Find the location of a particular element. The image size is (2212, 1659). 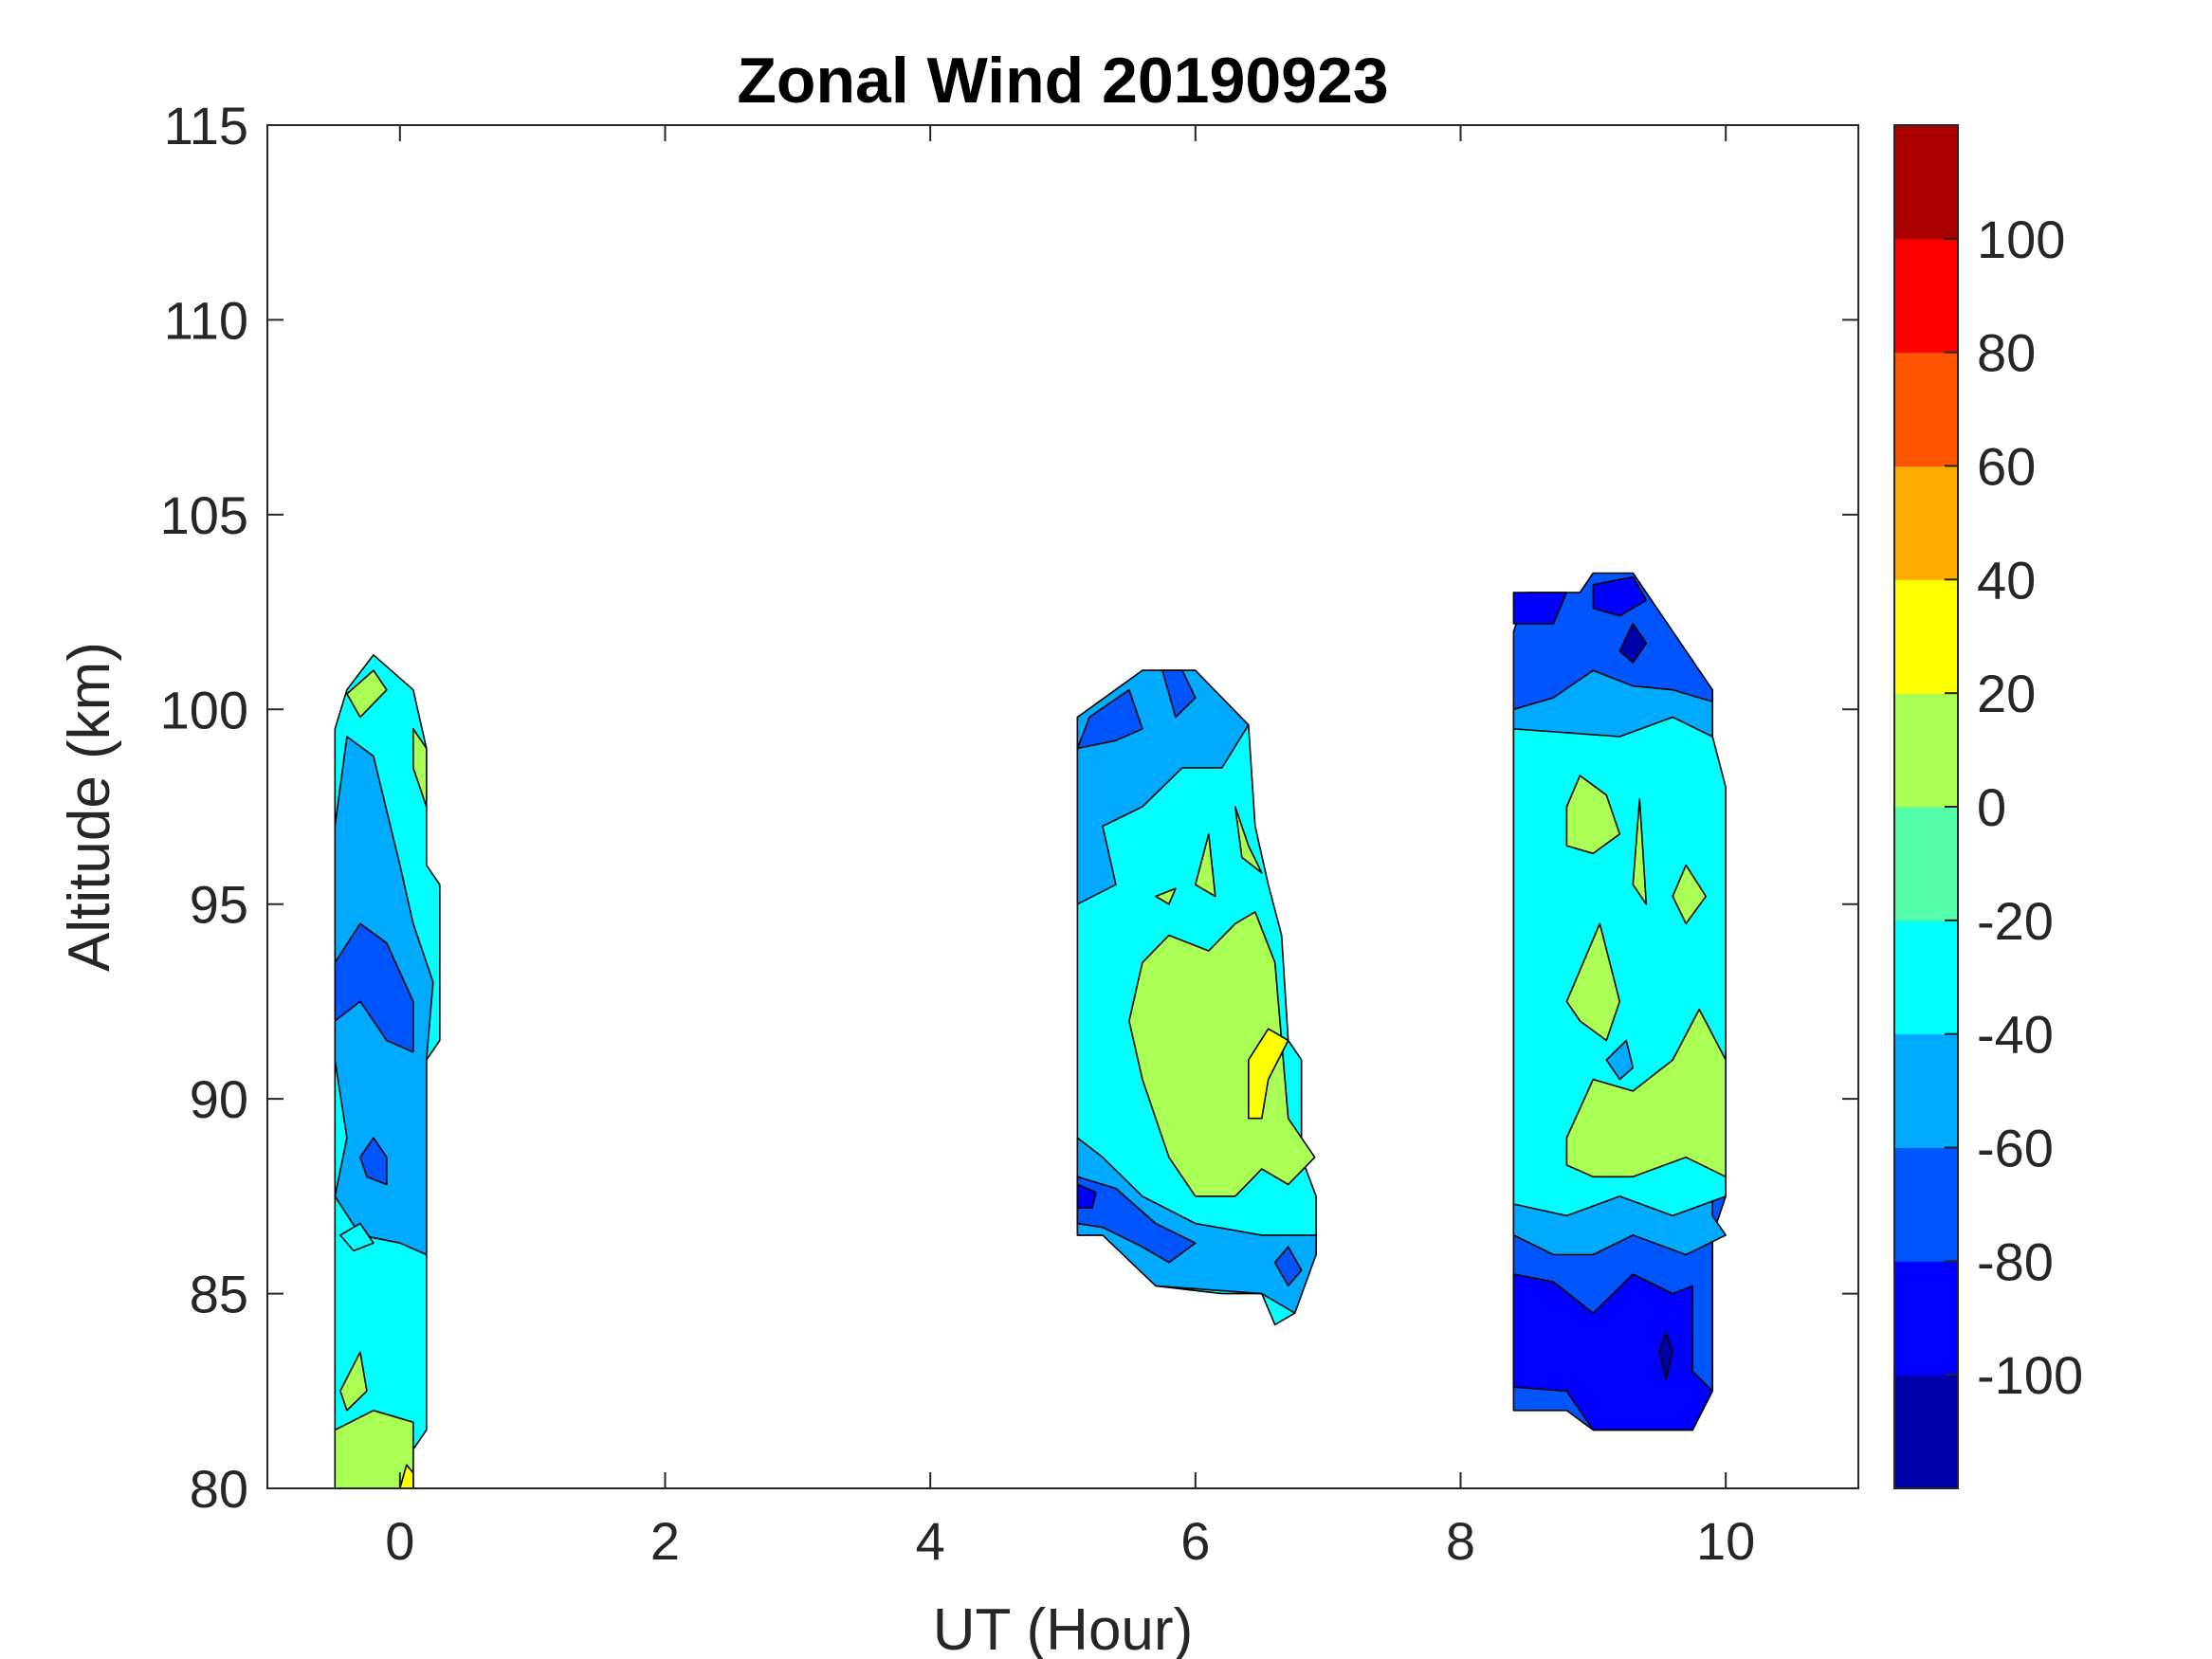

colorbar-tick-label: -100 is located at coordinates (2030, 1375).